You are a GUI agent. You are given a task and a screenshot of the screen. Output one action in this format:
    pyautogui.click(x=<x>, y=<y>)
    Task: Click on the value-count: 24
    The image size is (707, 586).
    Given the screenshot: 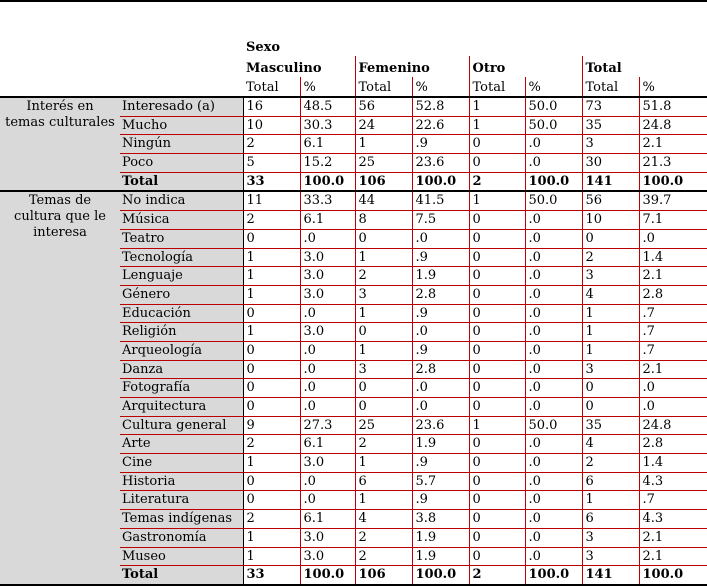 What is the action you would take?
    pyautogui.click(x=383, y=126)
    